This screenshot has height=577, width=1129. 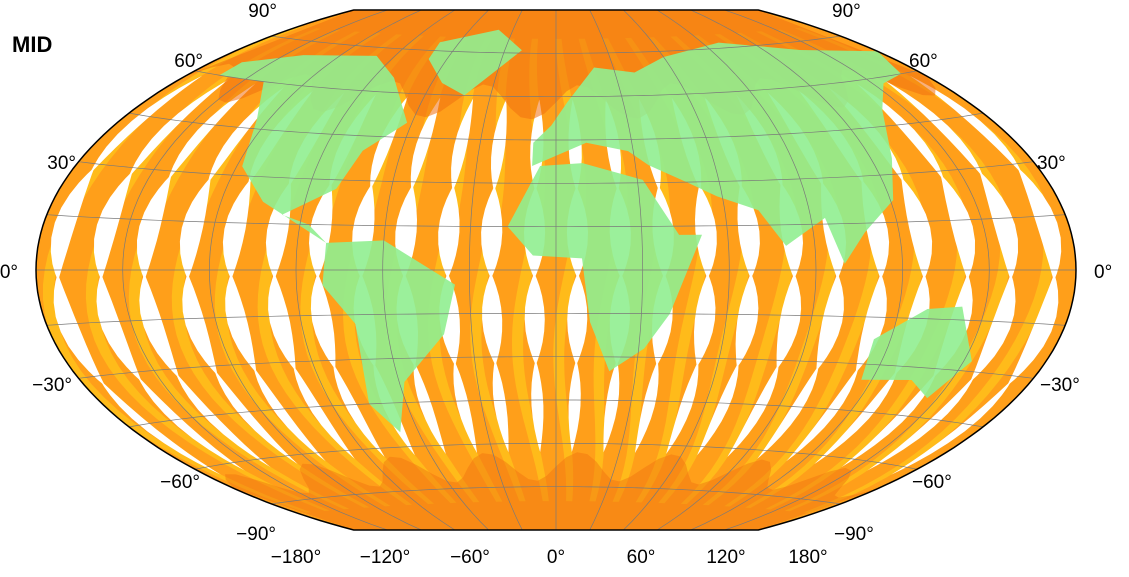 What do you see at coordinates (932, 482) in the screenshot?
I see `lat-label-right: −60°` at bounding box center [932, 482].